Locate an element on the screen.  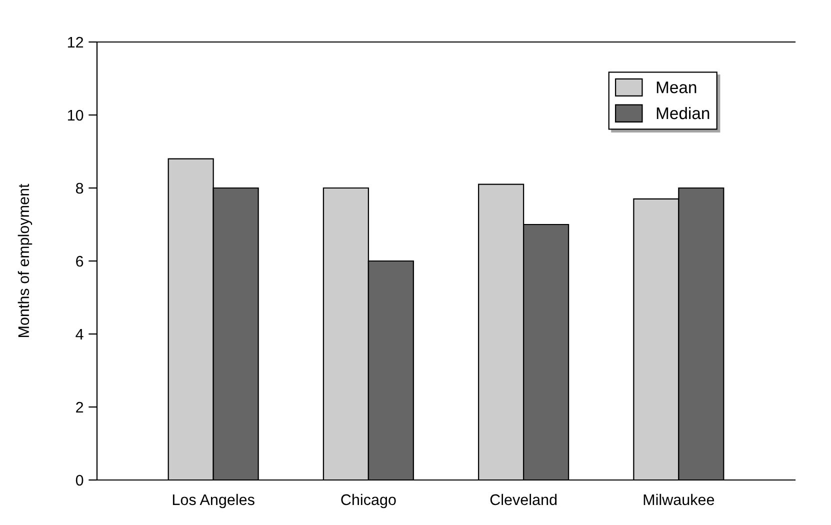
y-tick-label: 6 is located at coordinates (80, 261).